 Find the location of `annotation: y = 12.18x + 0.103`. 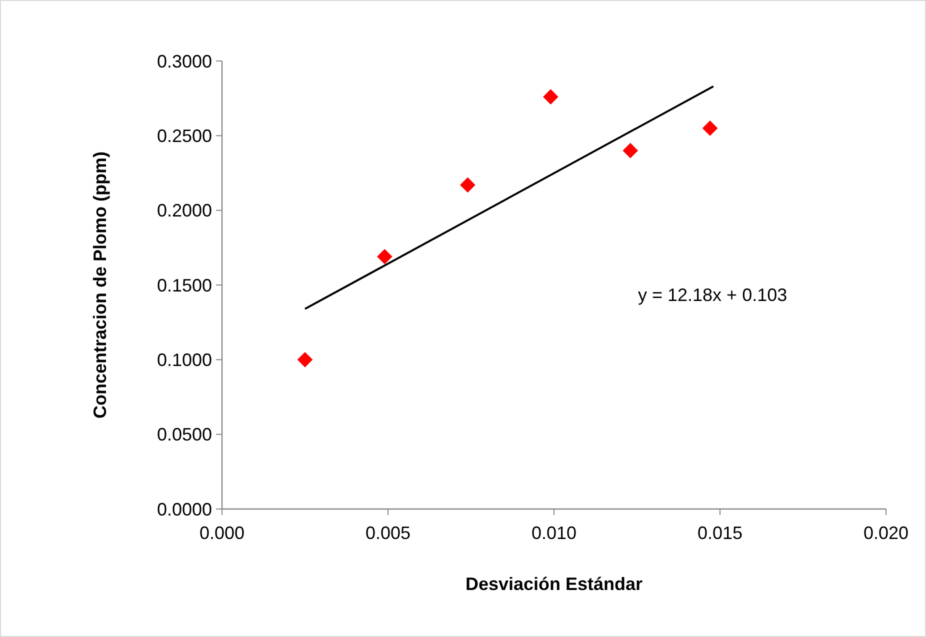

annotation: y = 12.18x + 0.103 is located at coordinates (713, 295).